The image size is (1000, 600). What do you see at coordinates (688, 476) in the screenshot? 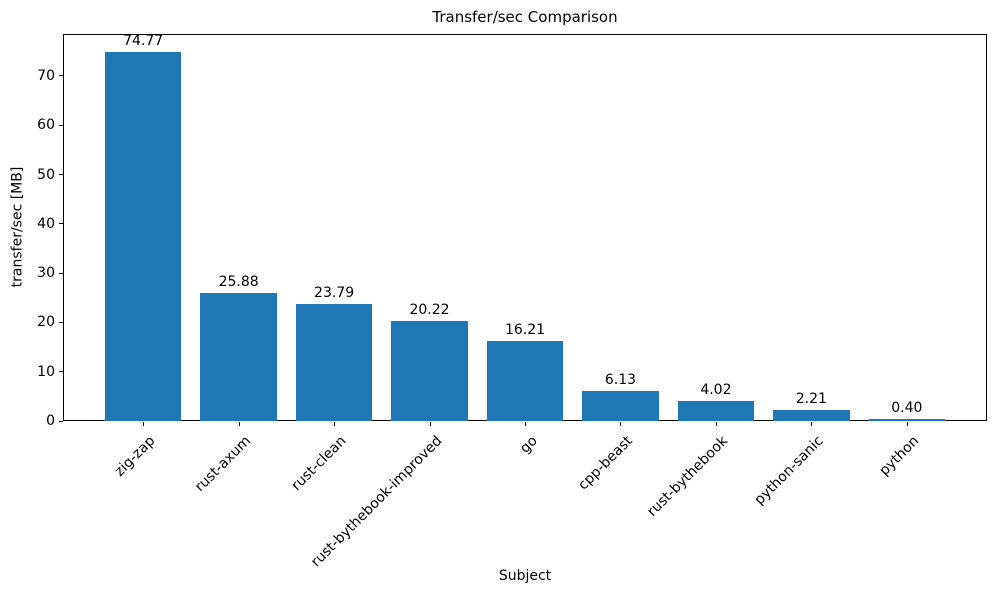
I see `x-tick-label: rust-bythebook` at bounding box center [688, 476].